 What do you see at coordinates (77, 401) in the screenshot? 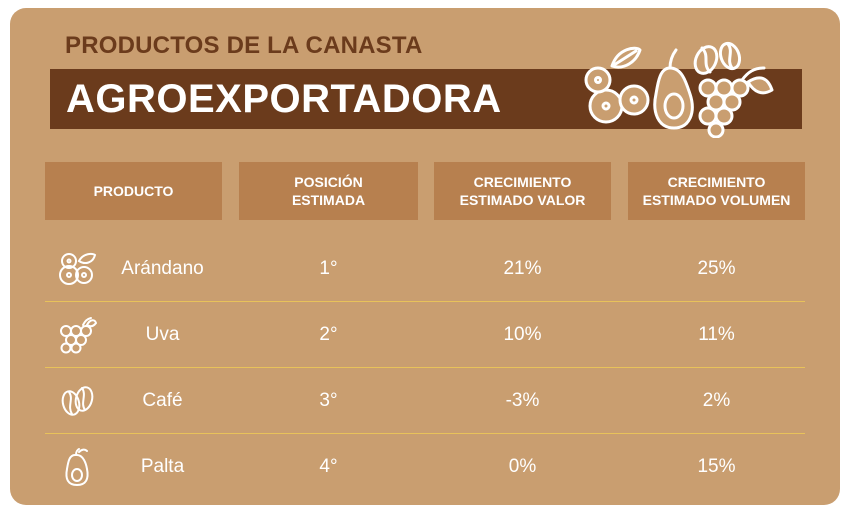
I see `coffee-bean-icon` at bounding box center [77, 401].